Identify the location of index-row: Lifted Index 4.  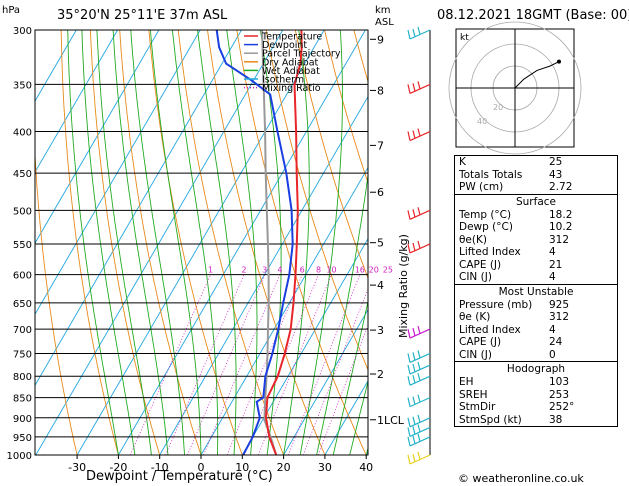
(536, 330).